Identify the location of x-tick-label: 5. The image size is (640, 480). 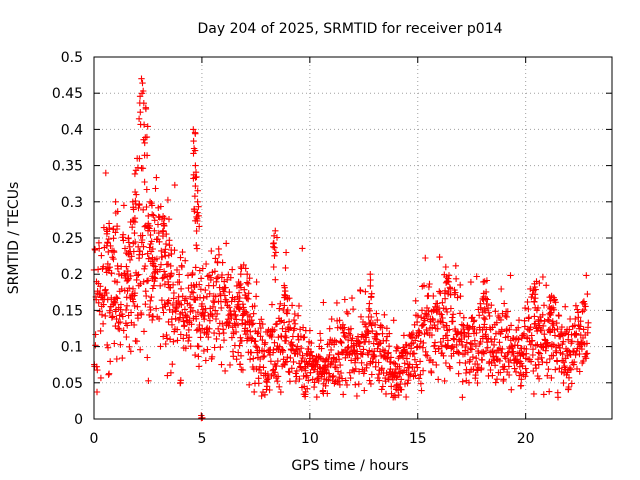
(201, 439).